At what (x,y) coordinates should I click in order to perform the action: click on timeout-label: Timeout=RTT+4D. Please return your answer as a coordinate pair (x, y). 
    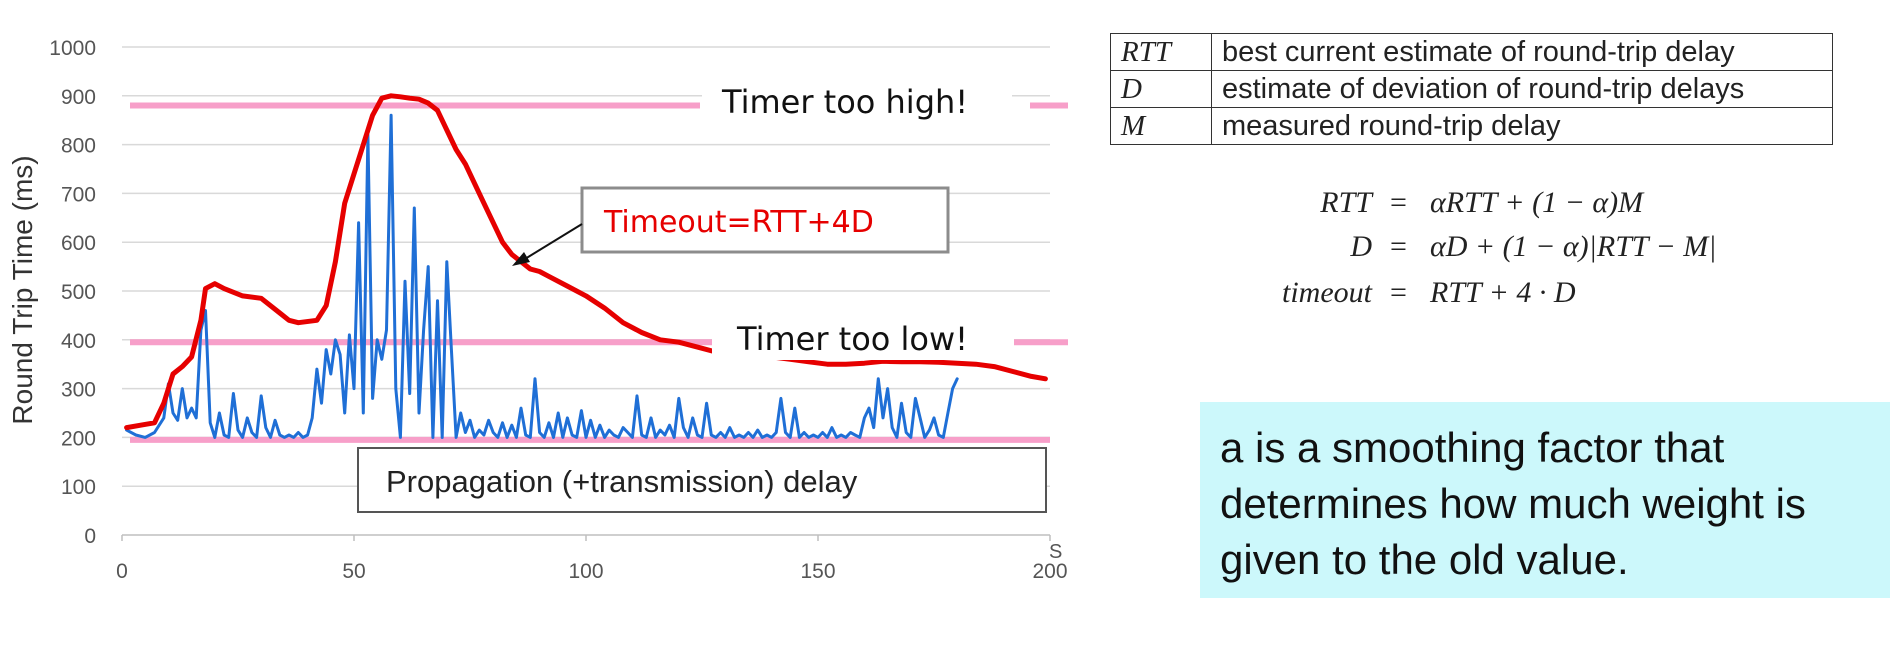
    Looking at the image, I should click on (738, 222).